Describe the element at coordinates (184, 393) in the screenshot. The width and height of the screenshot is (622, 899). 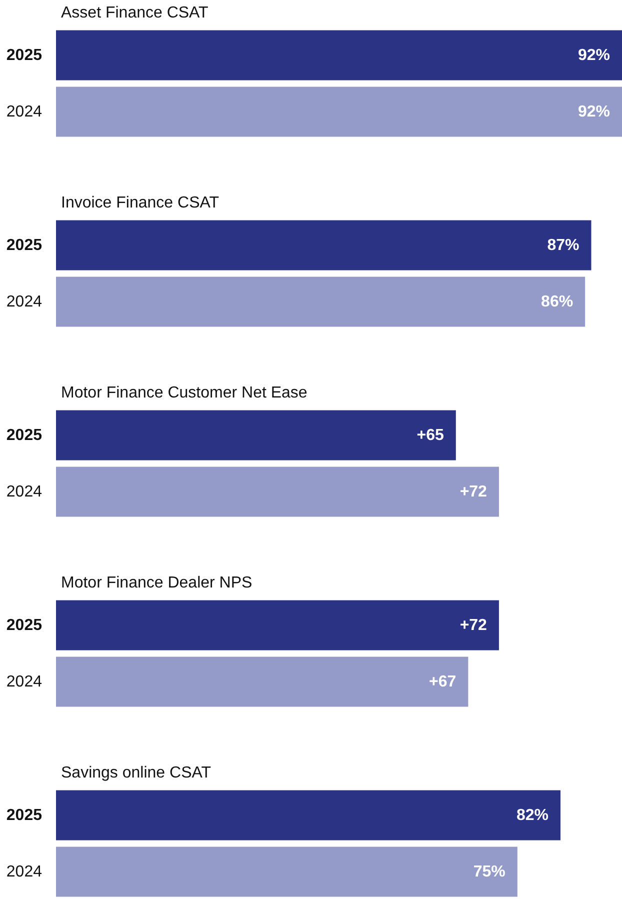
I see `chart-title: Motor Finance Customer Net Ease` at that location.